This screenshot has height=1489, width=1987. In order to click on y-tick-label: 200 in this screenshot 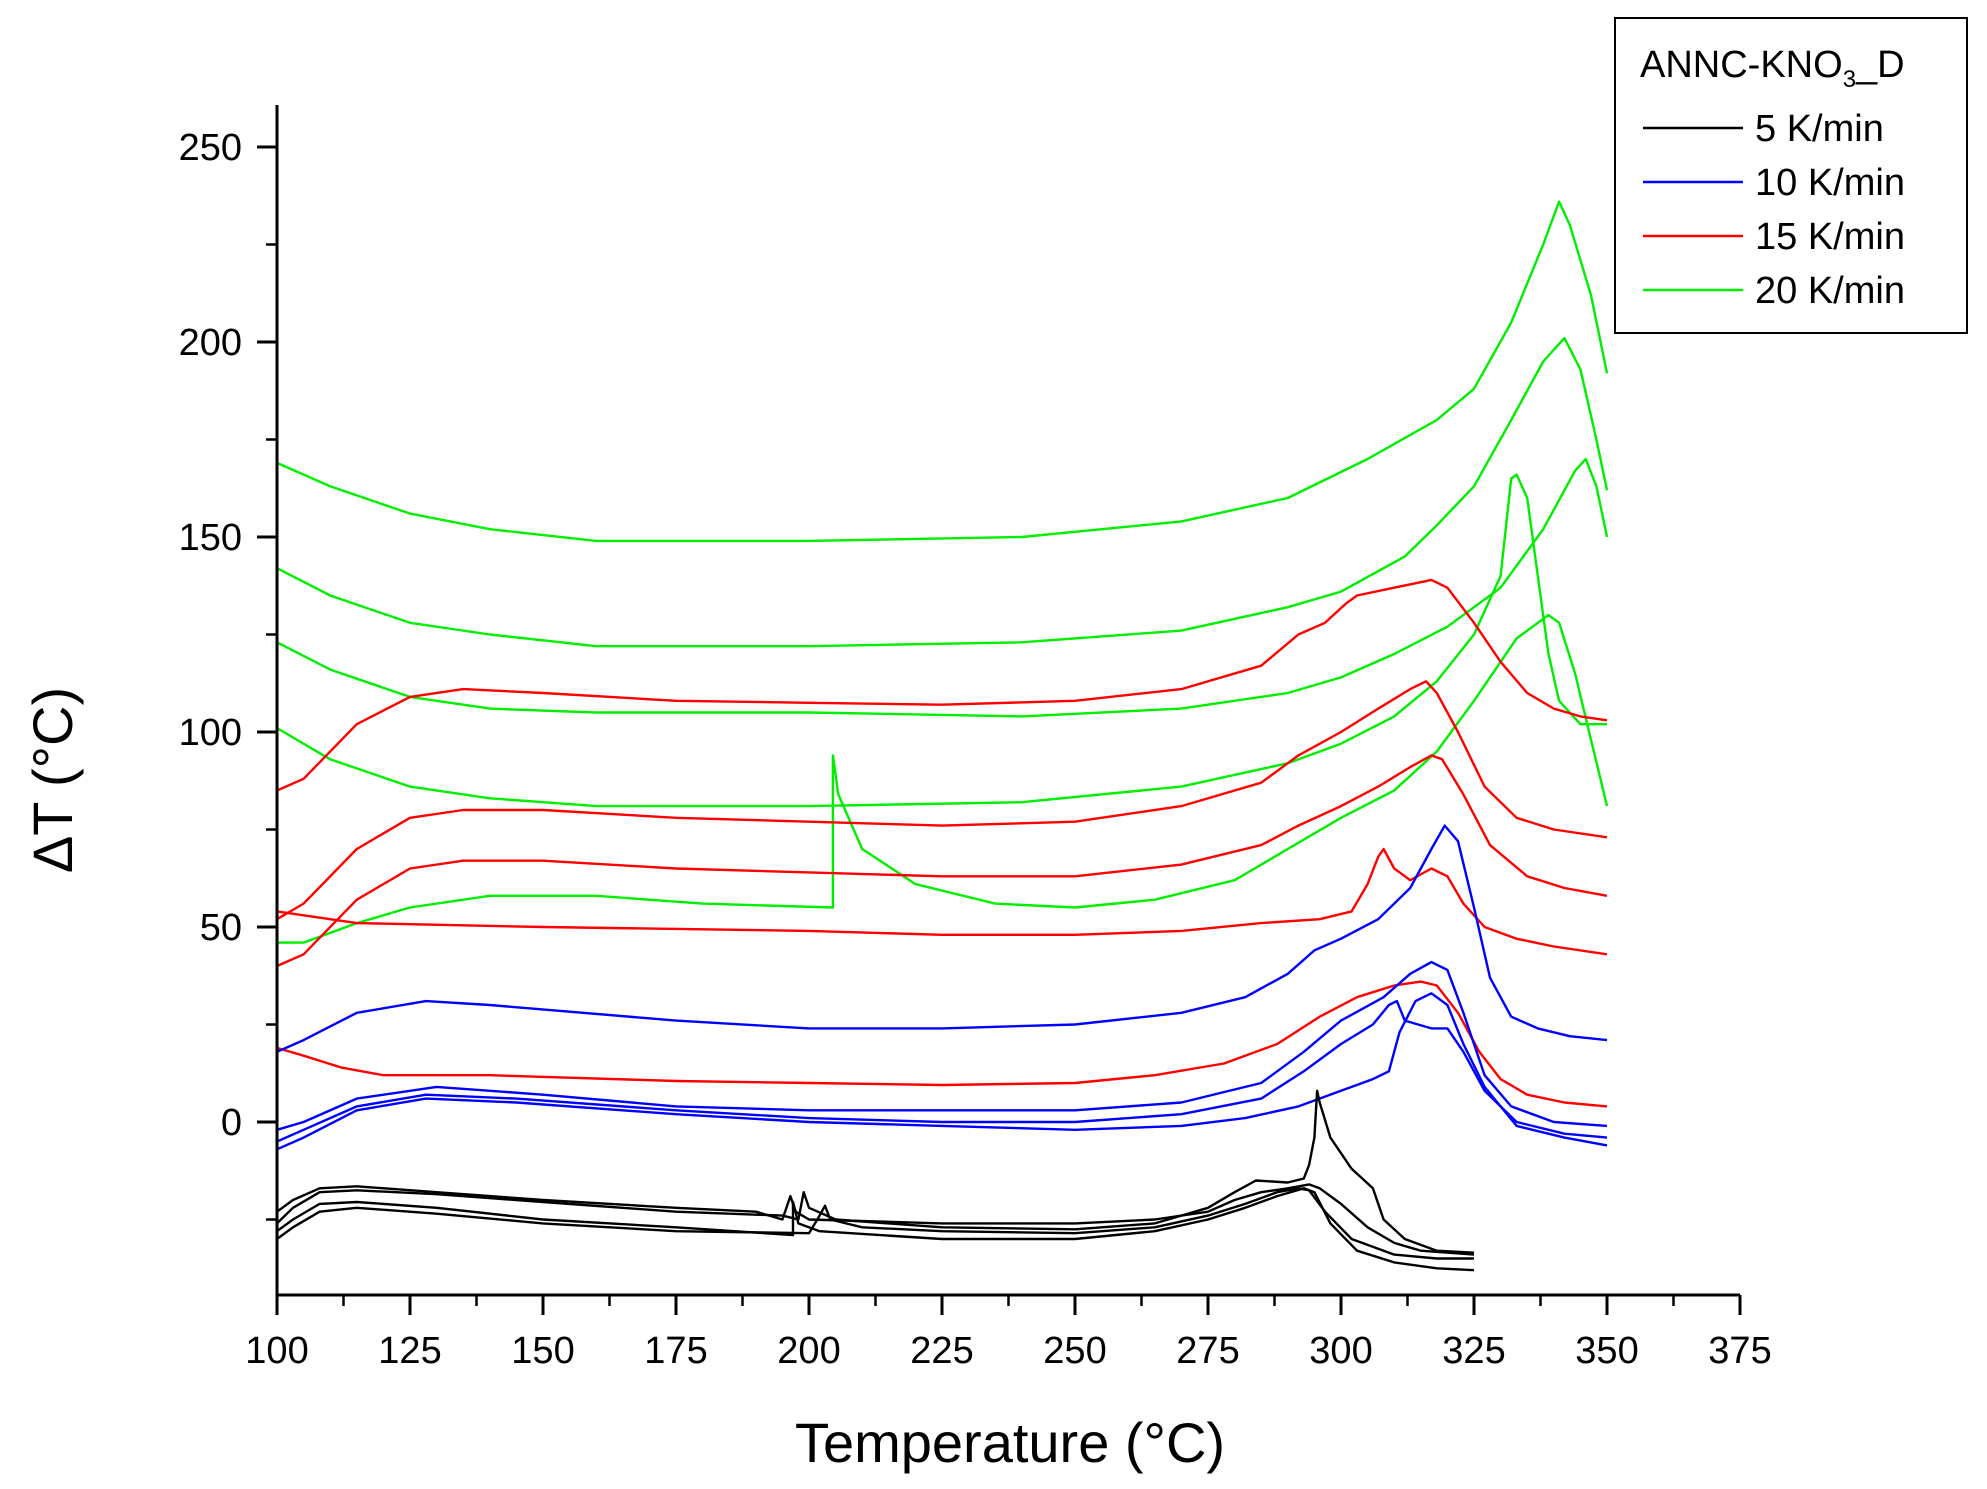, I will do `click(210, 343)`.